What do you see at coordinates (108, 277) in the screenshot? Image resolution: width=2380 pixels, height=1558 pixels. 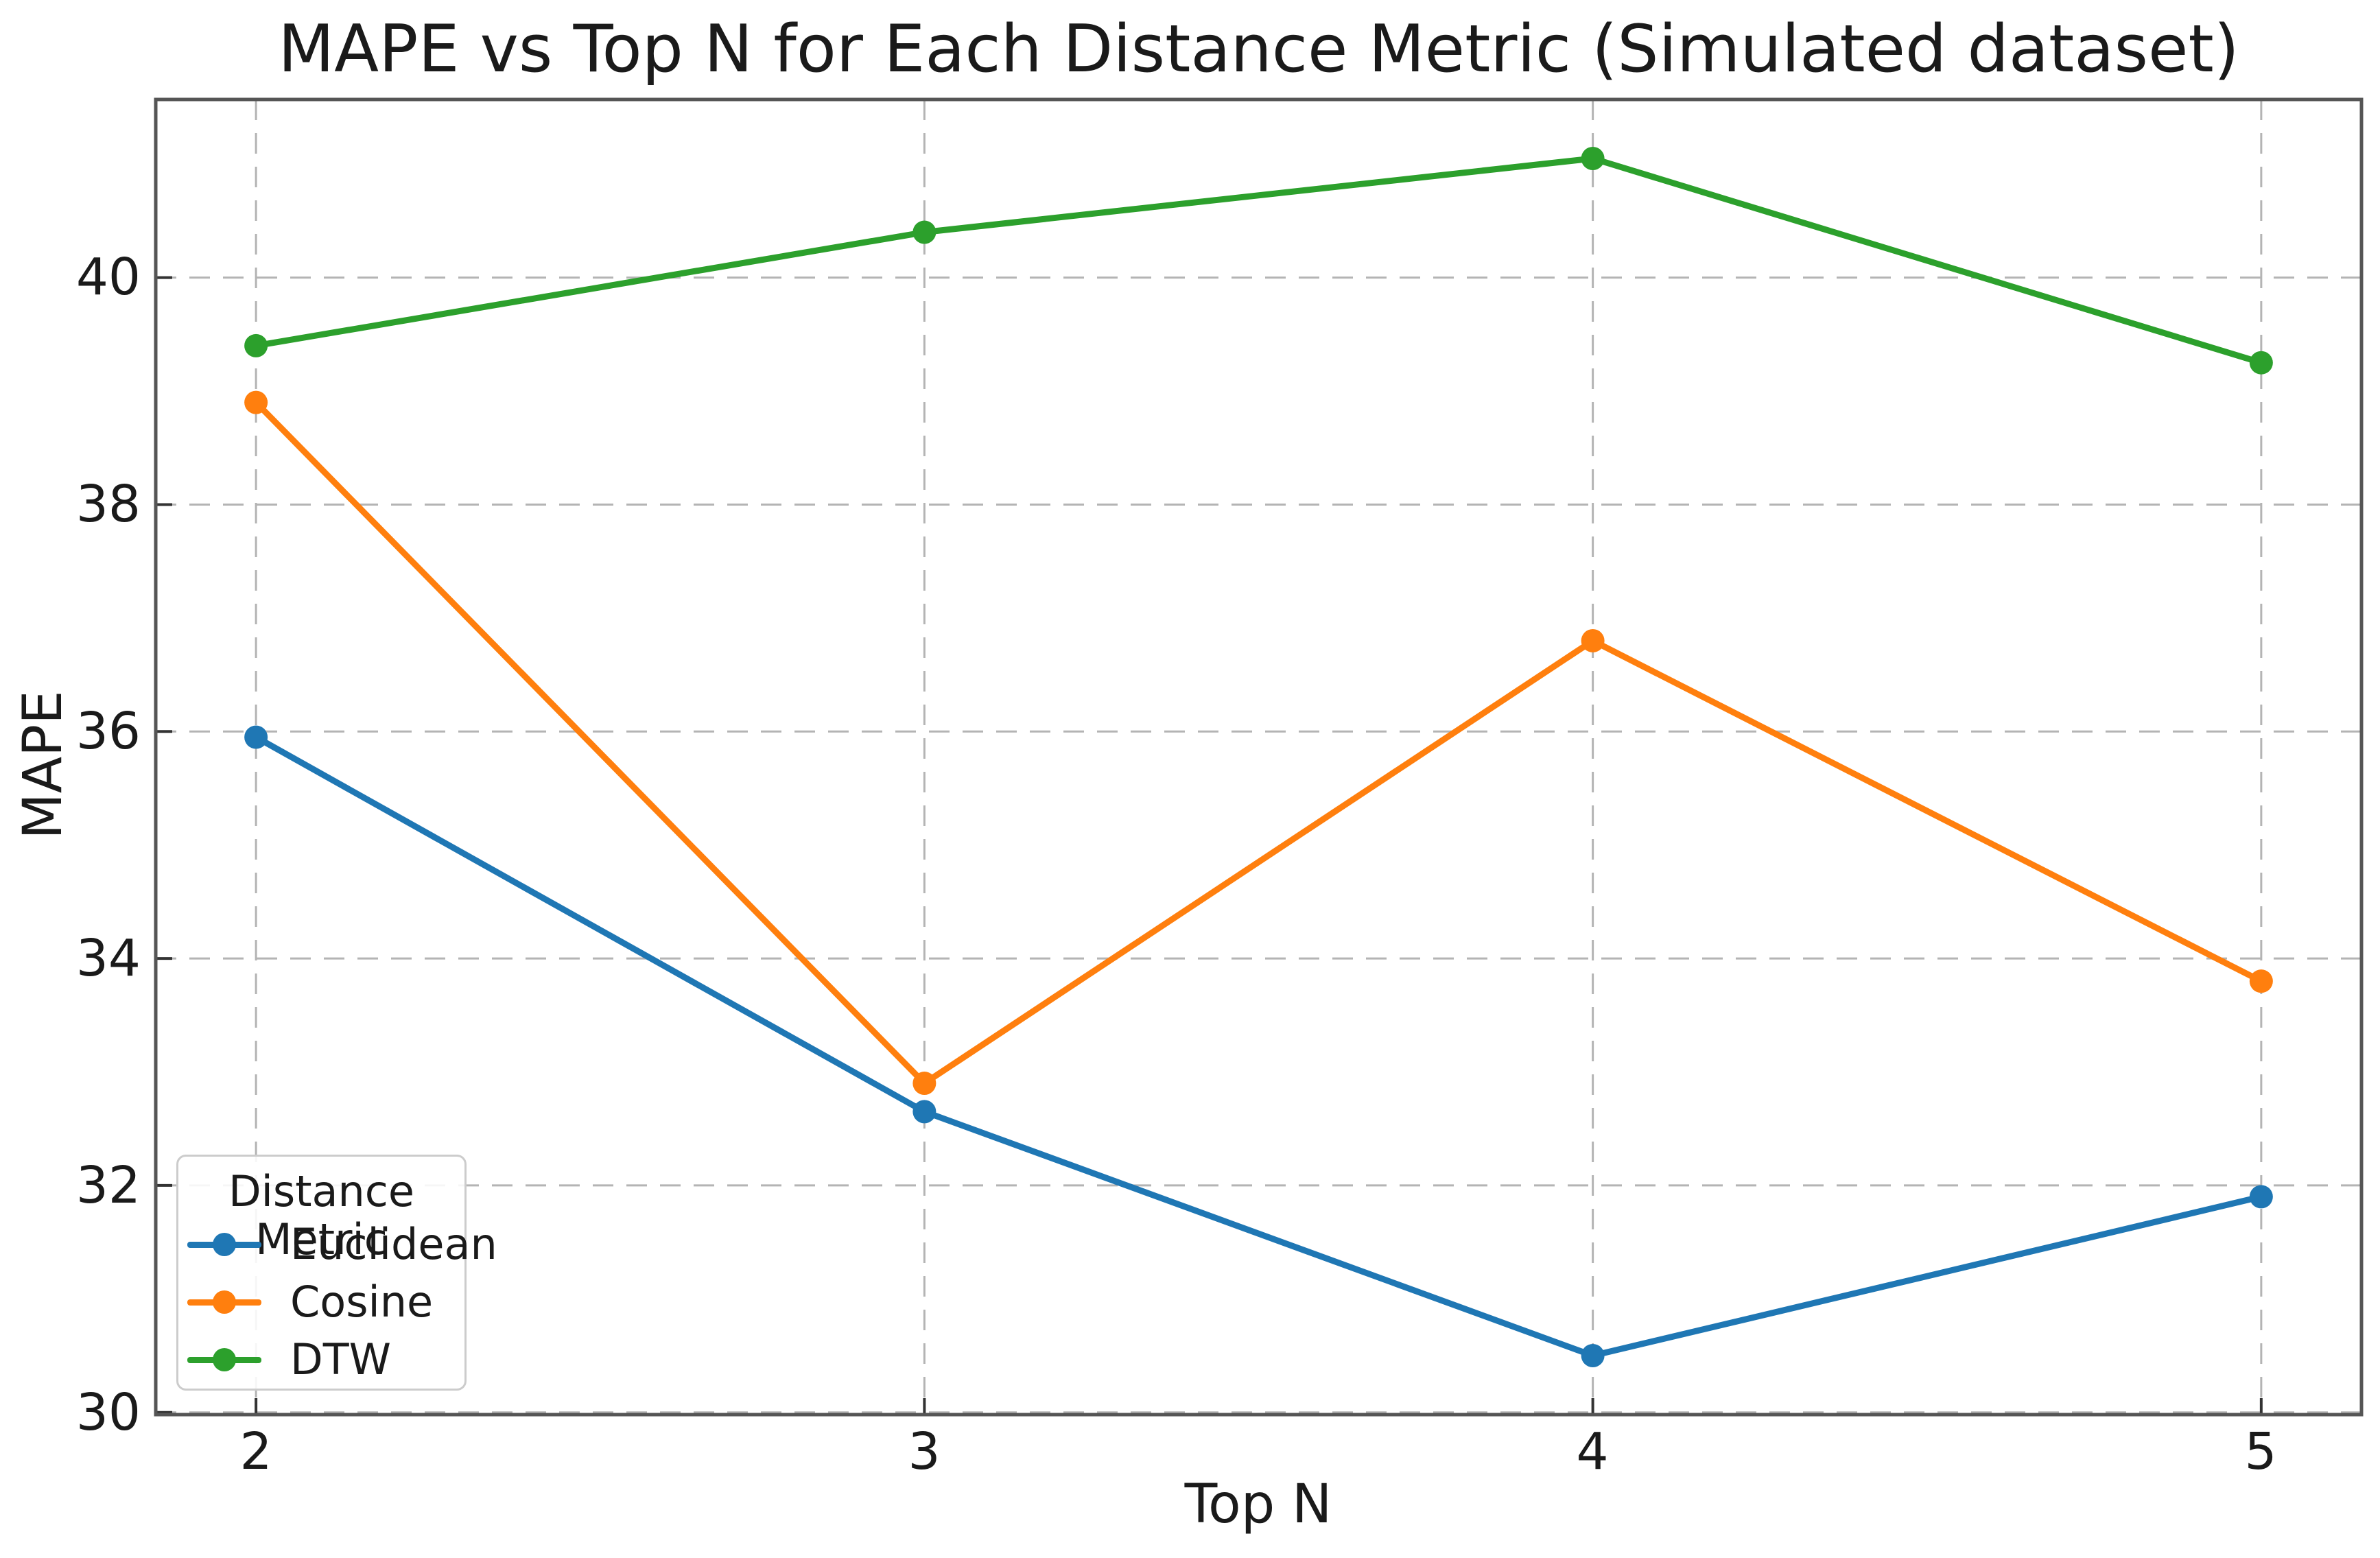 I see `y-tick-label: 40` at bounding box center [108, 277].